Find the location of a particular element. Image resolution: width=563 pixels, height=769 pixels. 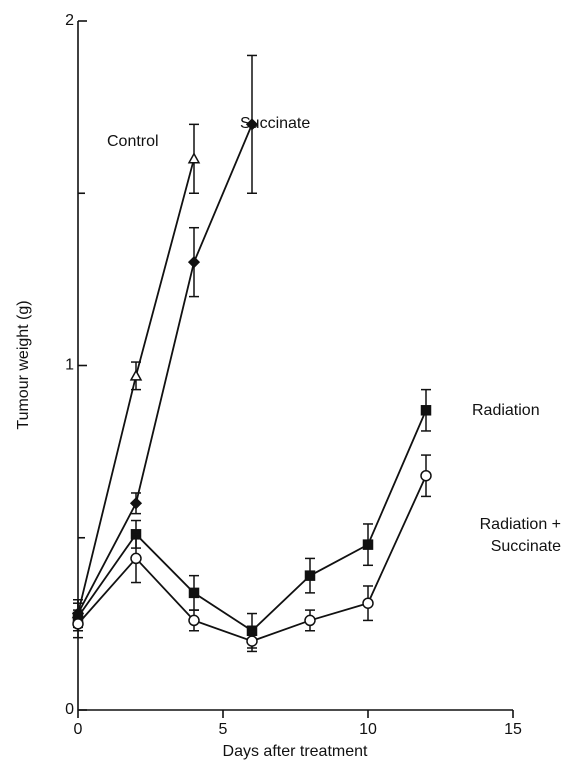

x-tick-label: 10 is located at coordinates (368, 729).